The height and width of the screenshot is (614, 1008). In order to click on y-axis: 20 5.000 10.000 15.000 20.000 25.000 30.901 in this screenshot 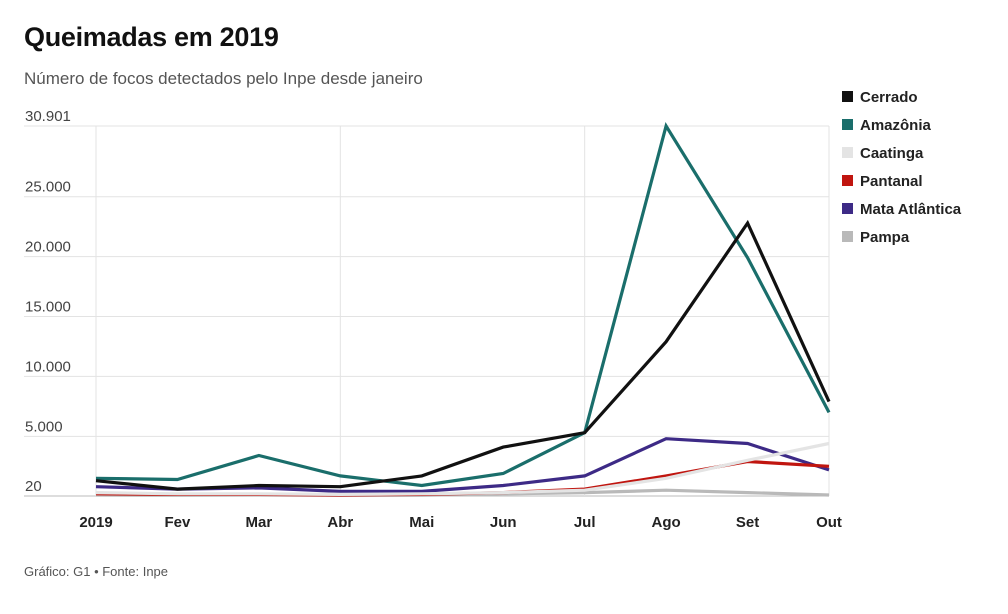, I will do `click(48, 301)`.